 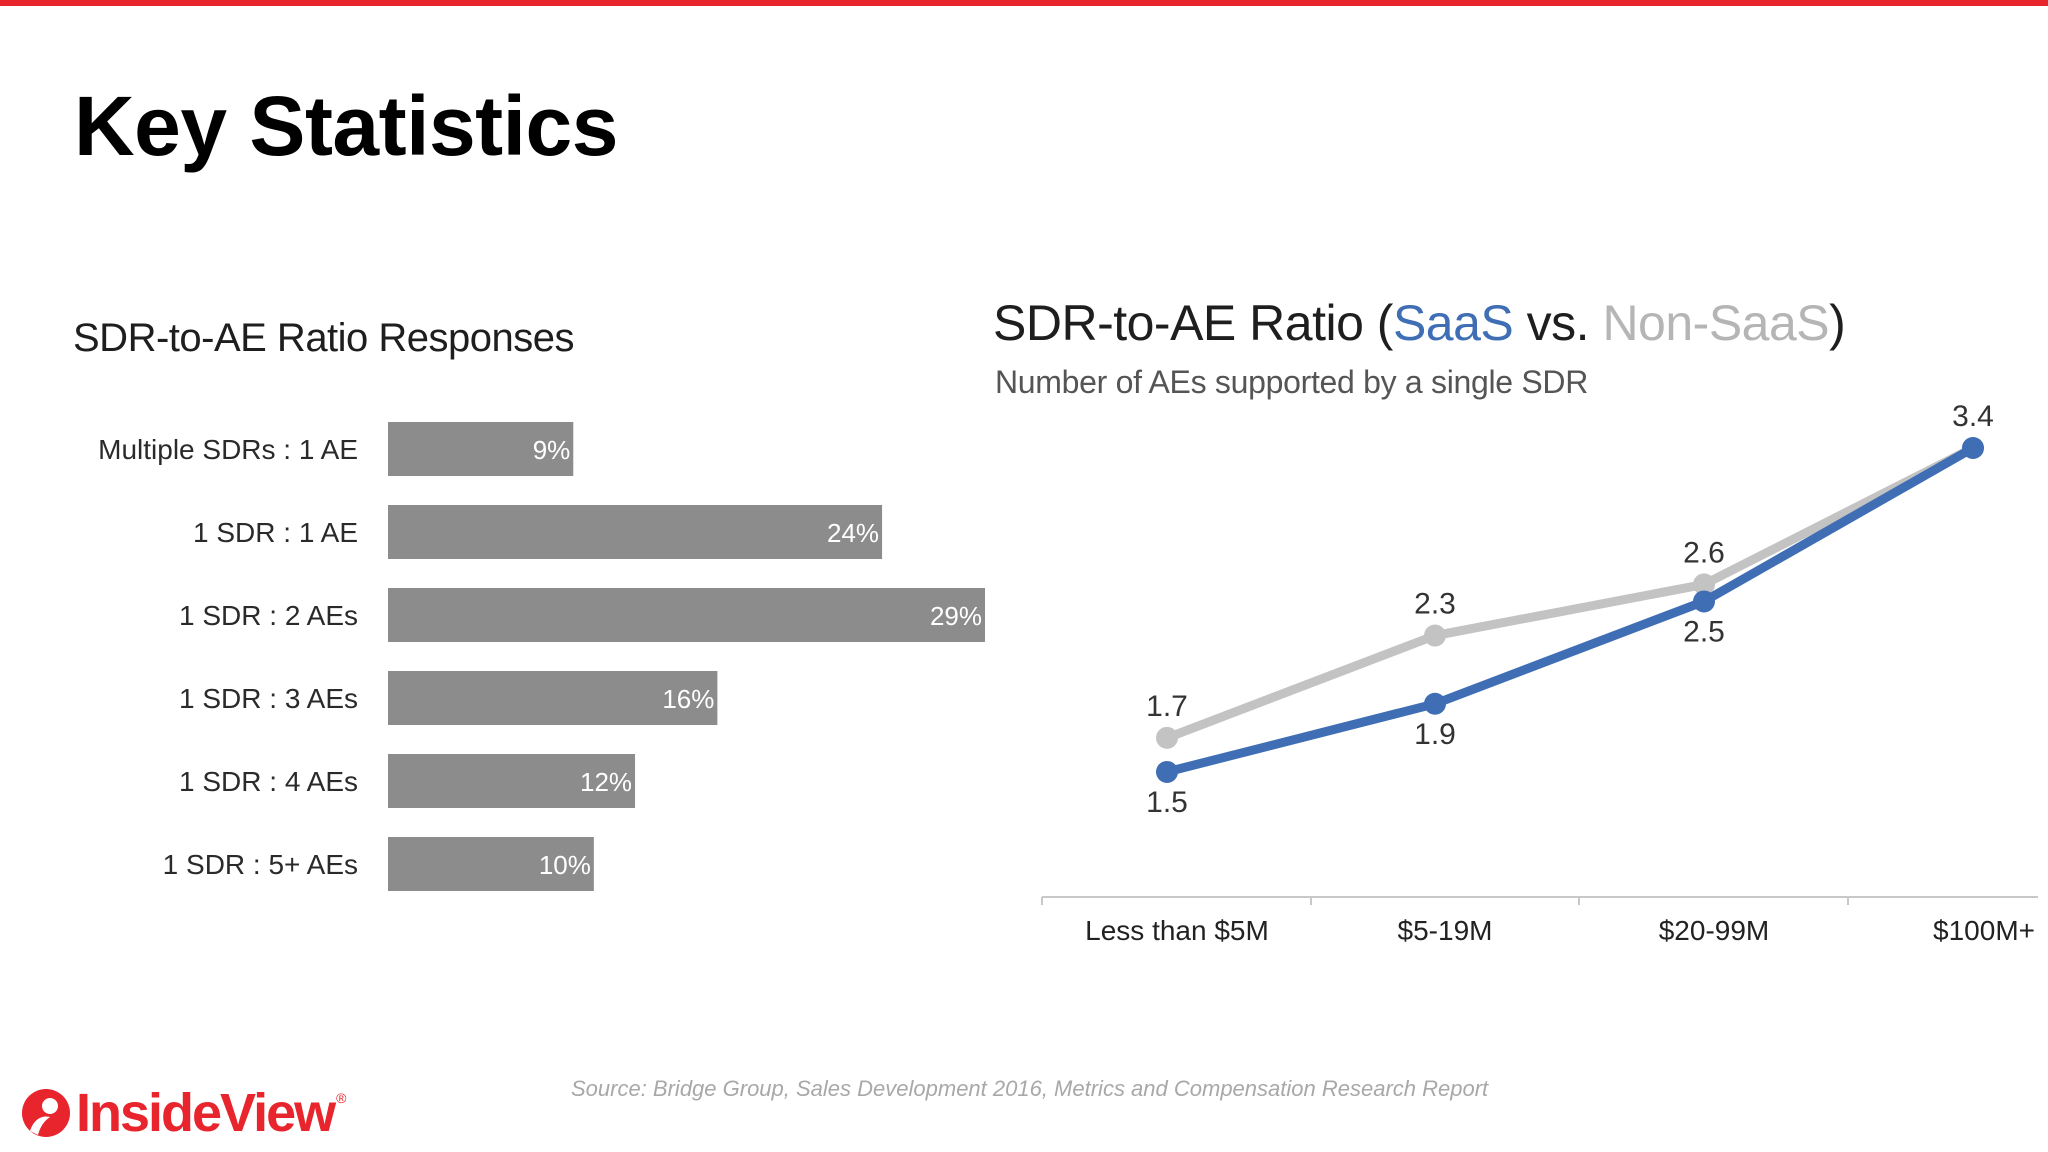 What do you see at coordinates (275, 532) in the screenshot?
I see `bar-category-label: 1 SDR : 1 AE` at bounding box center [275, 532].